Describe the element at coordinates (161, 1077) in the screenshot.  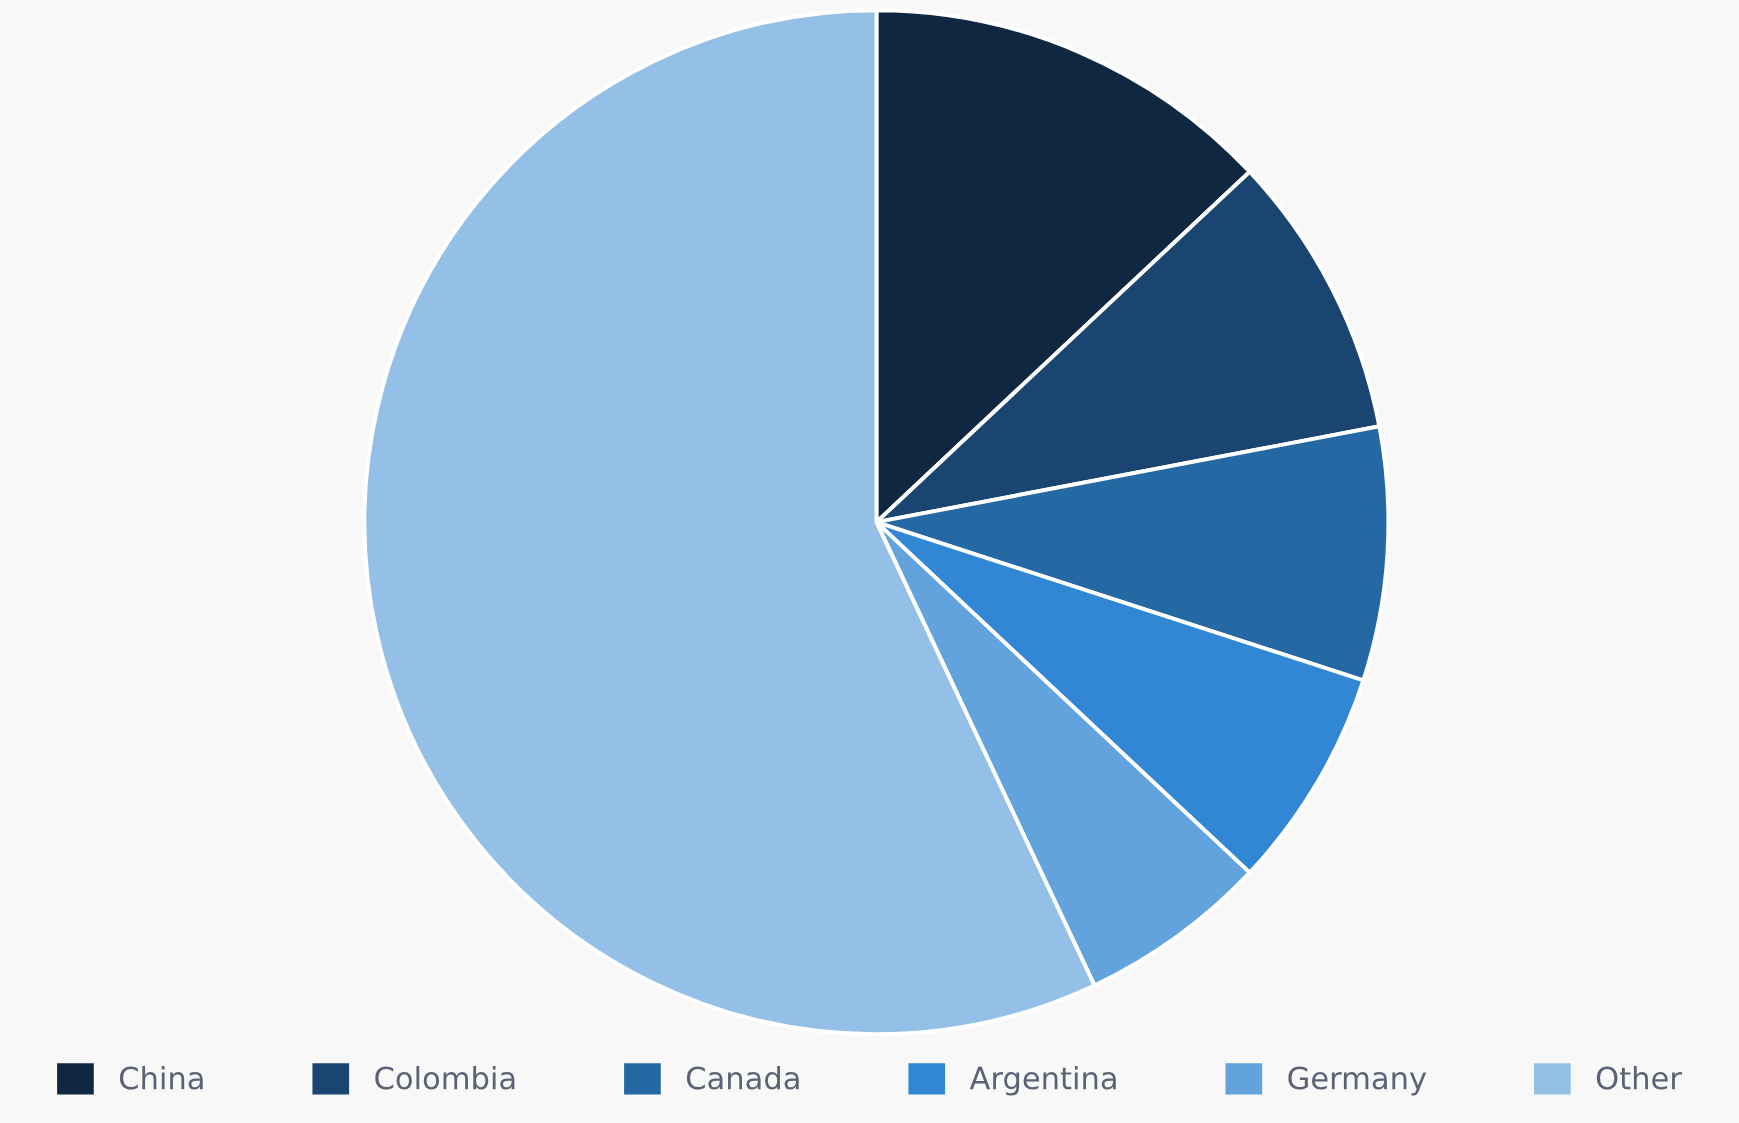
I see `legend-label: China` at that location.